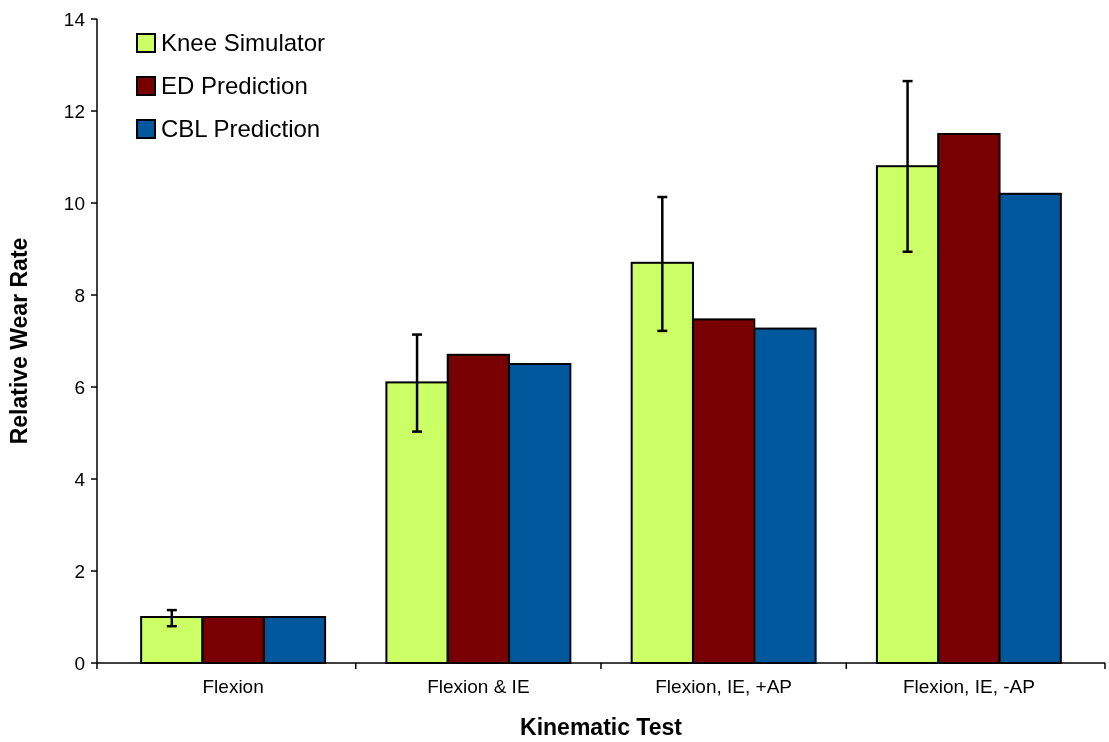  I want to click on x-axis-title: Kinematic Test, so click(601, 727).